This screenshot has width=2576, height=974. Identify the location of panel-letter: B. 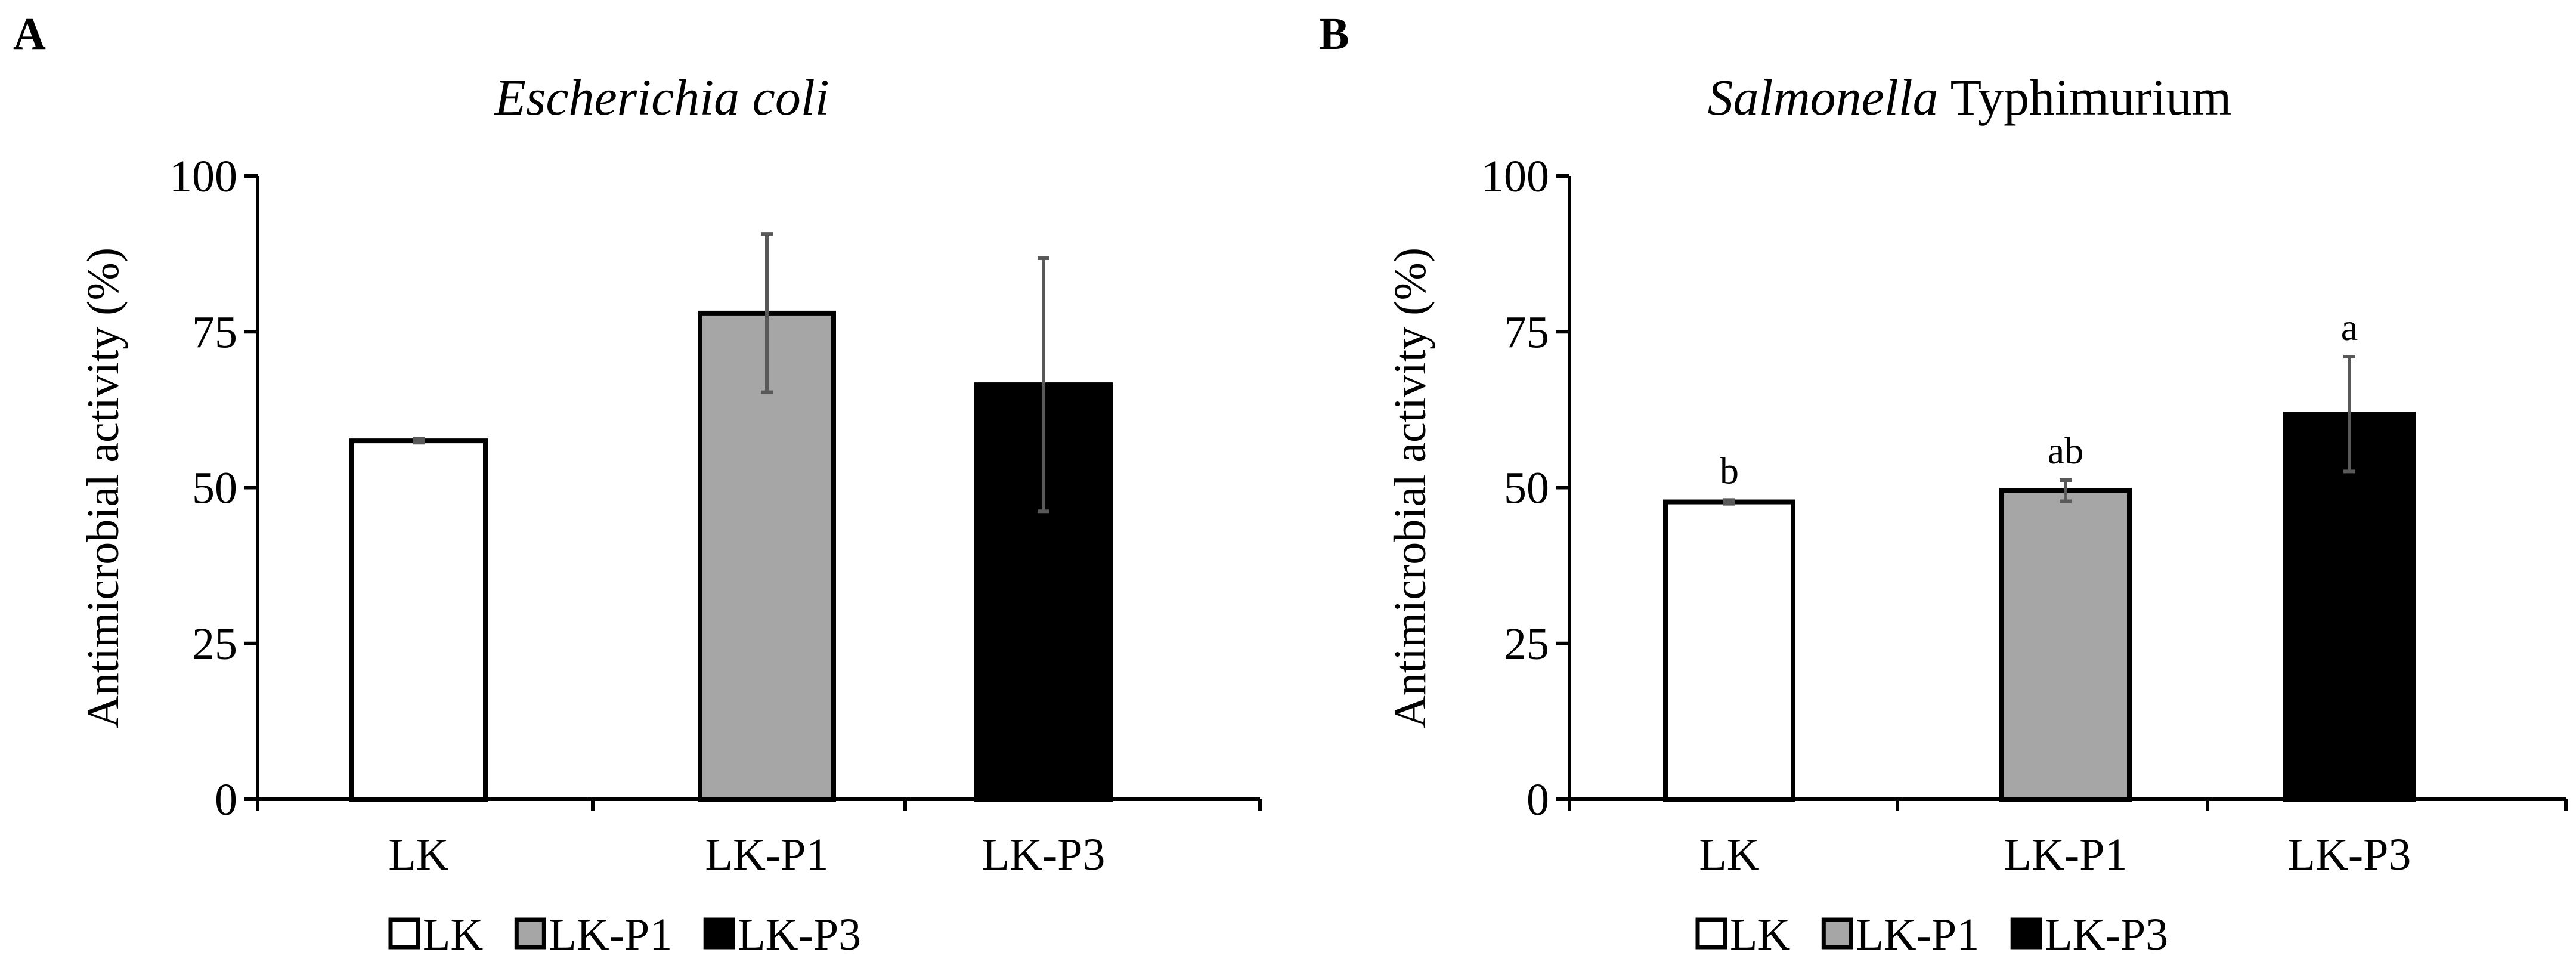
(1334, 34).